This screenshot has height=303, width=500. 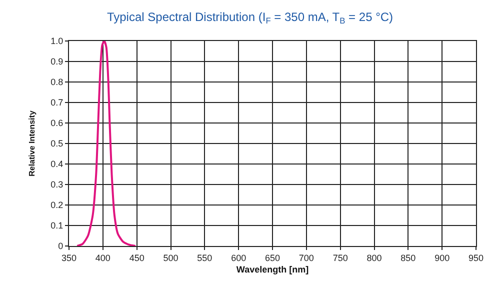 What do you see at coordinates (57, 225) in the screenshot?
I see `y-tick-label: 0.1` at bounding box center [57, 225].